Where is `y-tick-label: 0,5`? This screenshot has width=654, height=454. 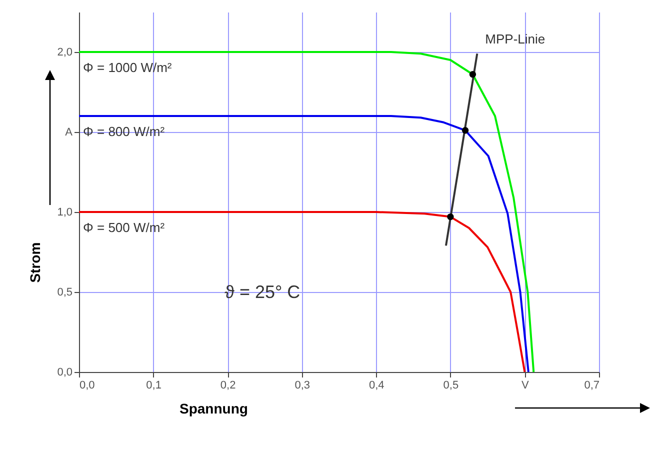 y-tick-label: 0,5 is located at coordinates (64, 292).